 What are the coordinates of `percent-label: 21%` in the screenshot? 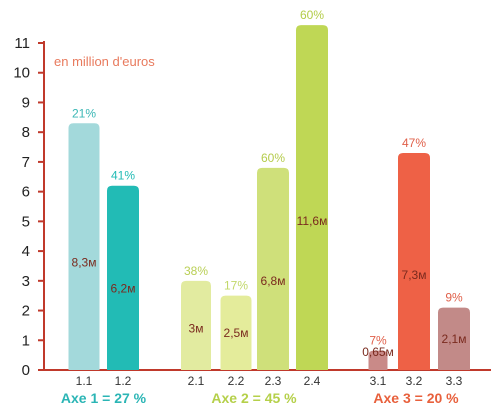 It's located at (84, 113).